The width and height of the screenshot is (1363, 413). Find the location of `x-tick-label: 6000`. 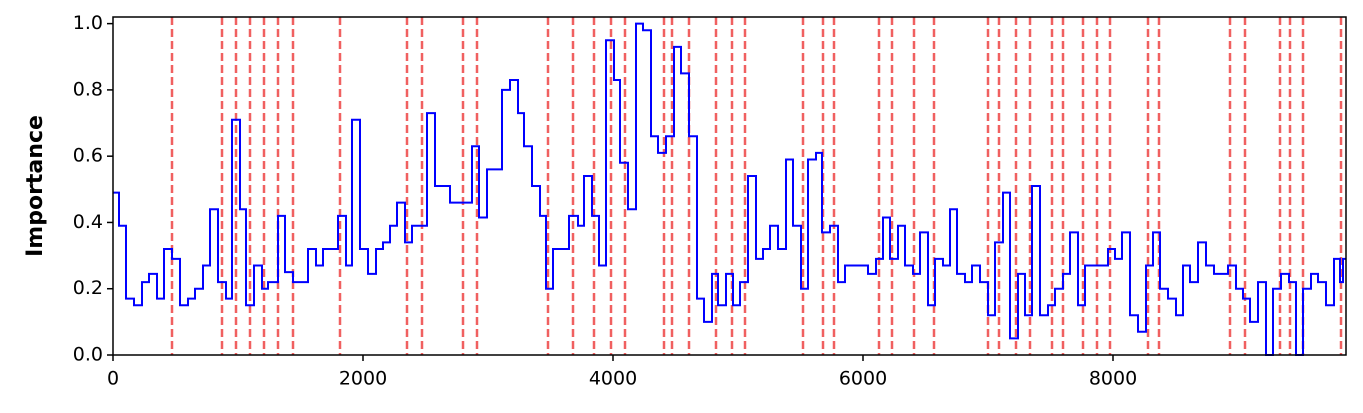

x-tick-label: 6000 is located at coordinates (863, 379).